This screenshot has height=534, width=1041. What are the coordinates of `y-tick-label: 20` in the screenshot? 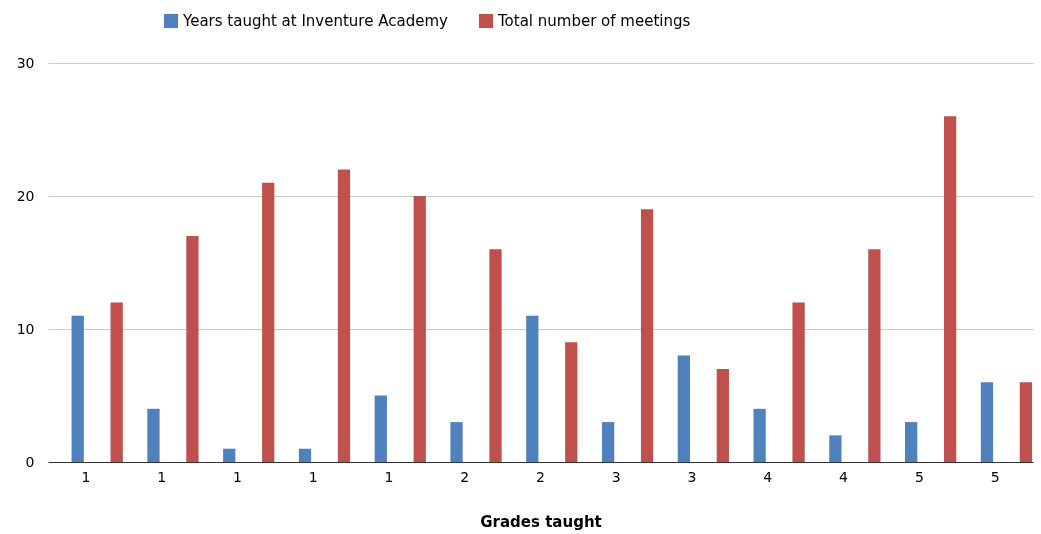 It's located at (25, 195).